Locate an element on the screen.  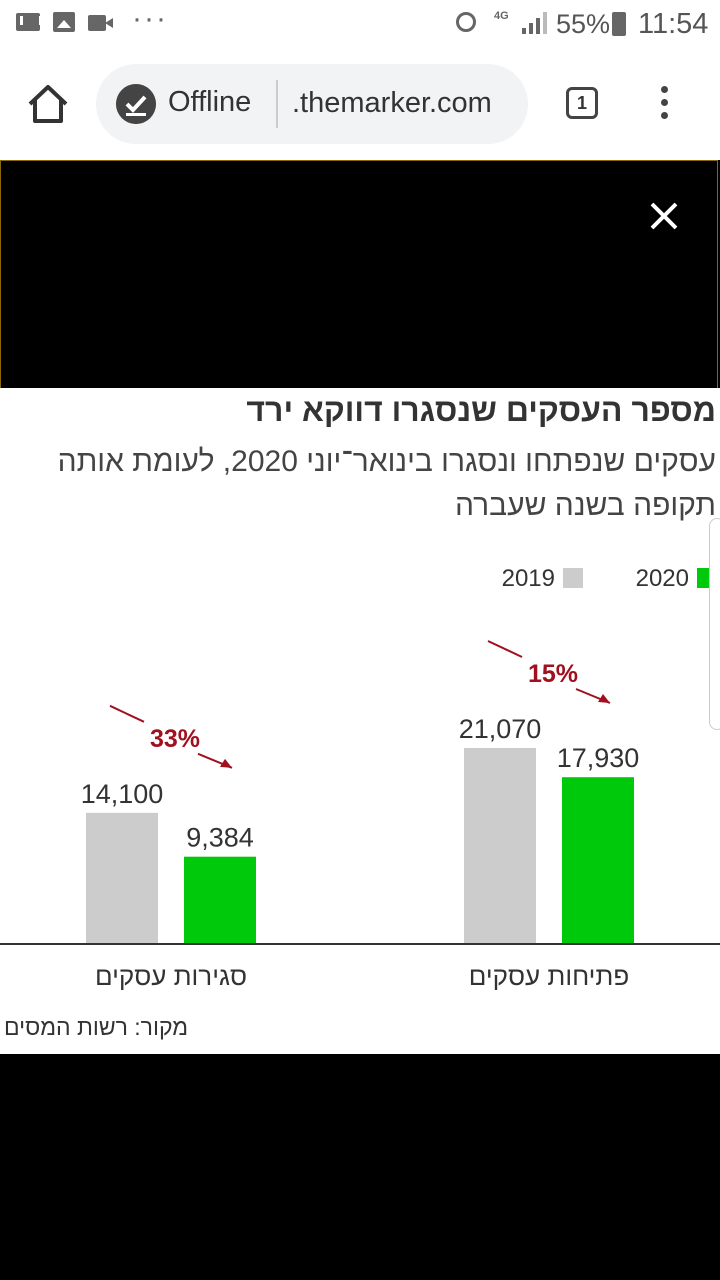
close-icon is located at coordinates (664, 216).